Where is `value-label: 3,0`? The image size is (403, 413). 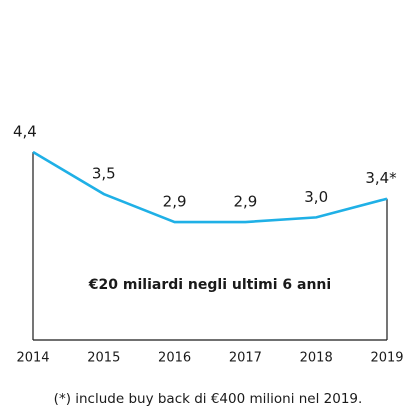
value-label: 3,0 is located at coordinates (316, 197).